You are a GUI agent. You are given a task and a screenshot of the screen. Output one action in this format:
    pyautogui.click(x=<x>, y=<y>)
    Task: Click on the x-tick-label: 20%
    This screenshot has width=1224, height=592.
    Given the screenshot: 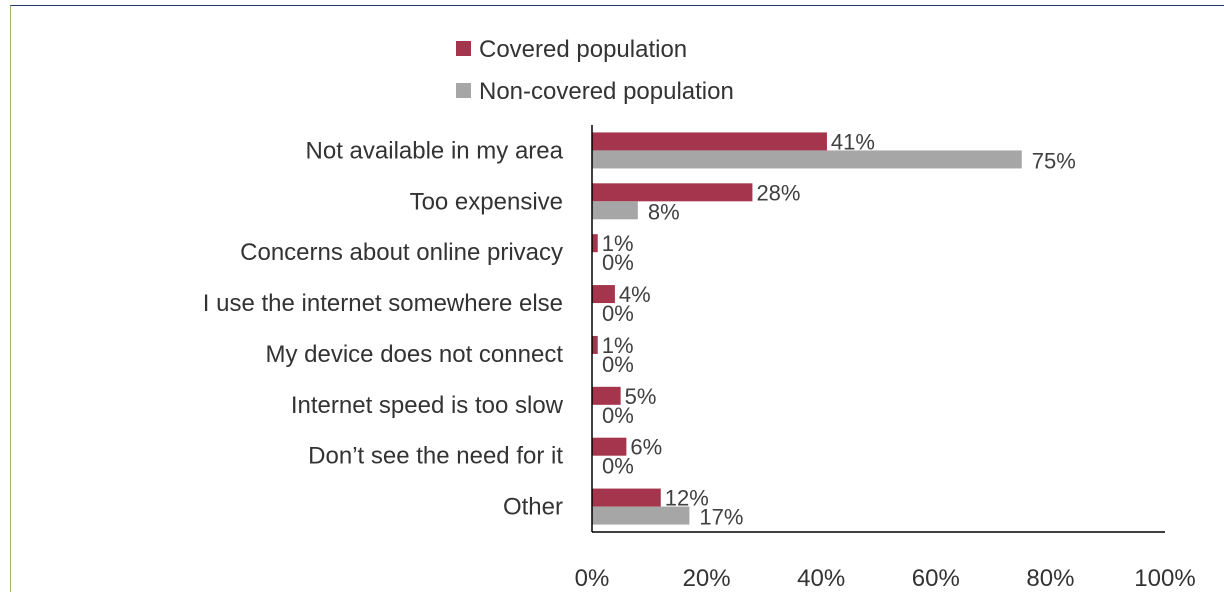 What is the action you would take?
    pyautogui.click(x=707, y=578)
    